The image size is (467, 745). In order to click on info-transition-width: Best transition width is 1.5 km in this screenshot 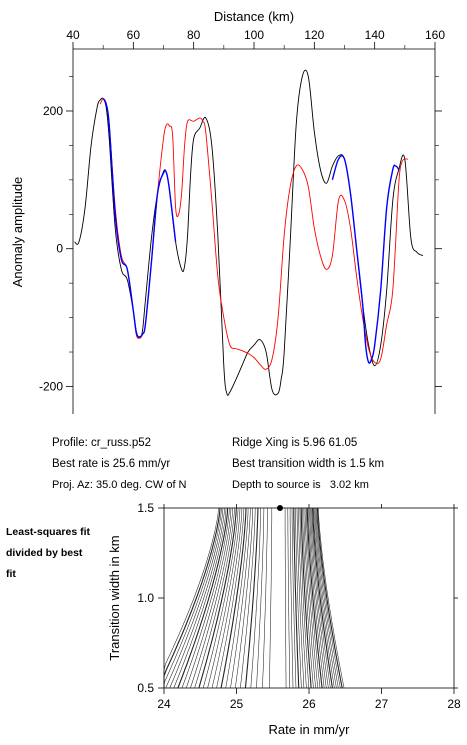, I will do `click(308, 464)`.